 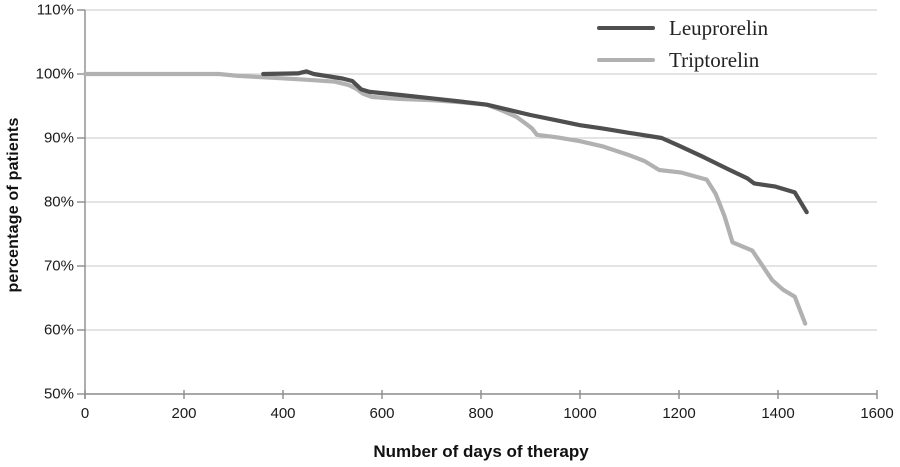 I want to click on y-tick-label: 90%, so click(x=59, y=138).